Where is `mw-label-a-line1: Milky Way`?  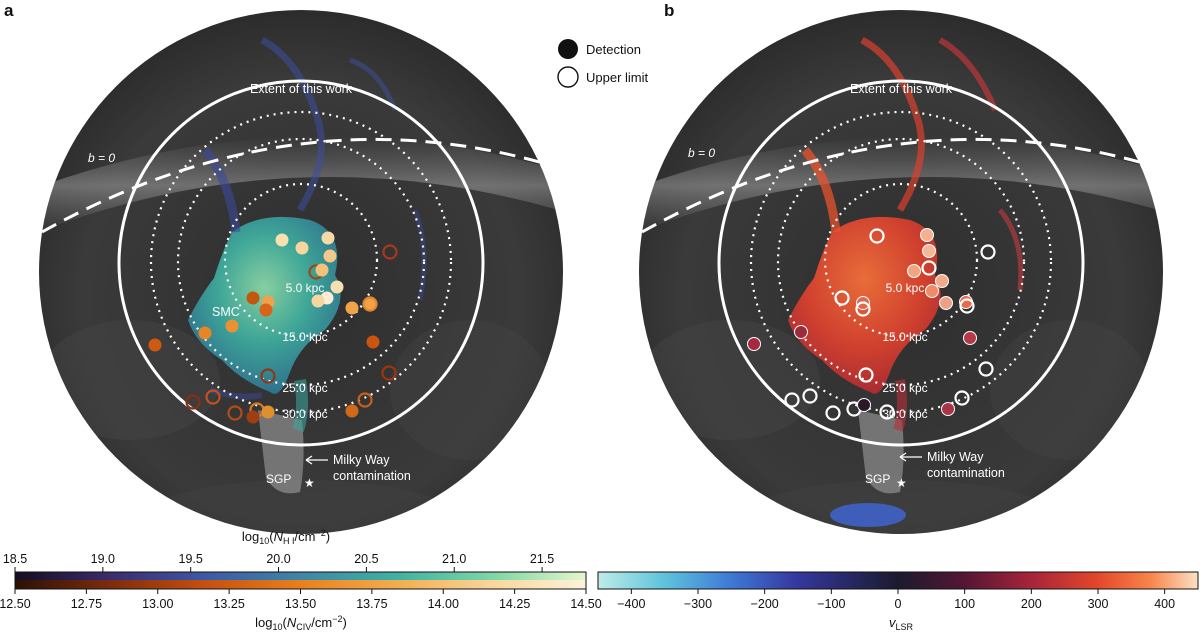 mw-label-a-line1: Milky Way is located at coordinates (361, 460).